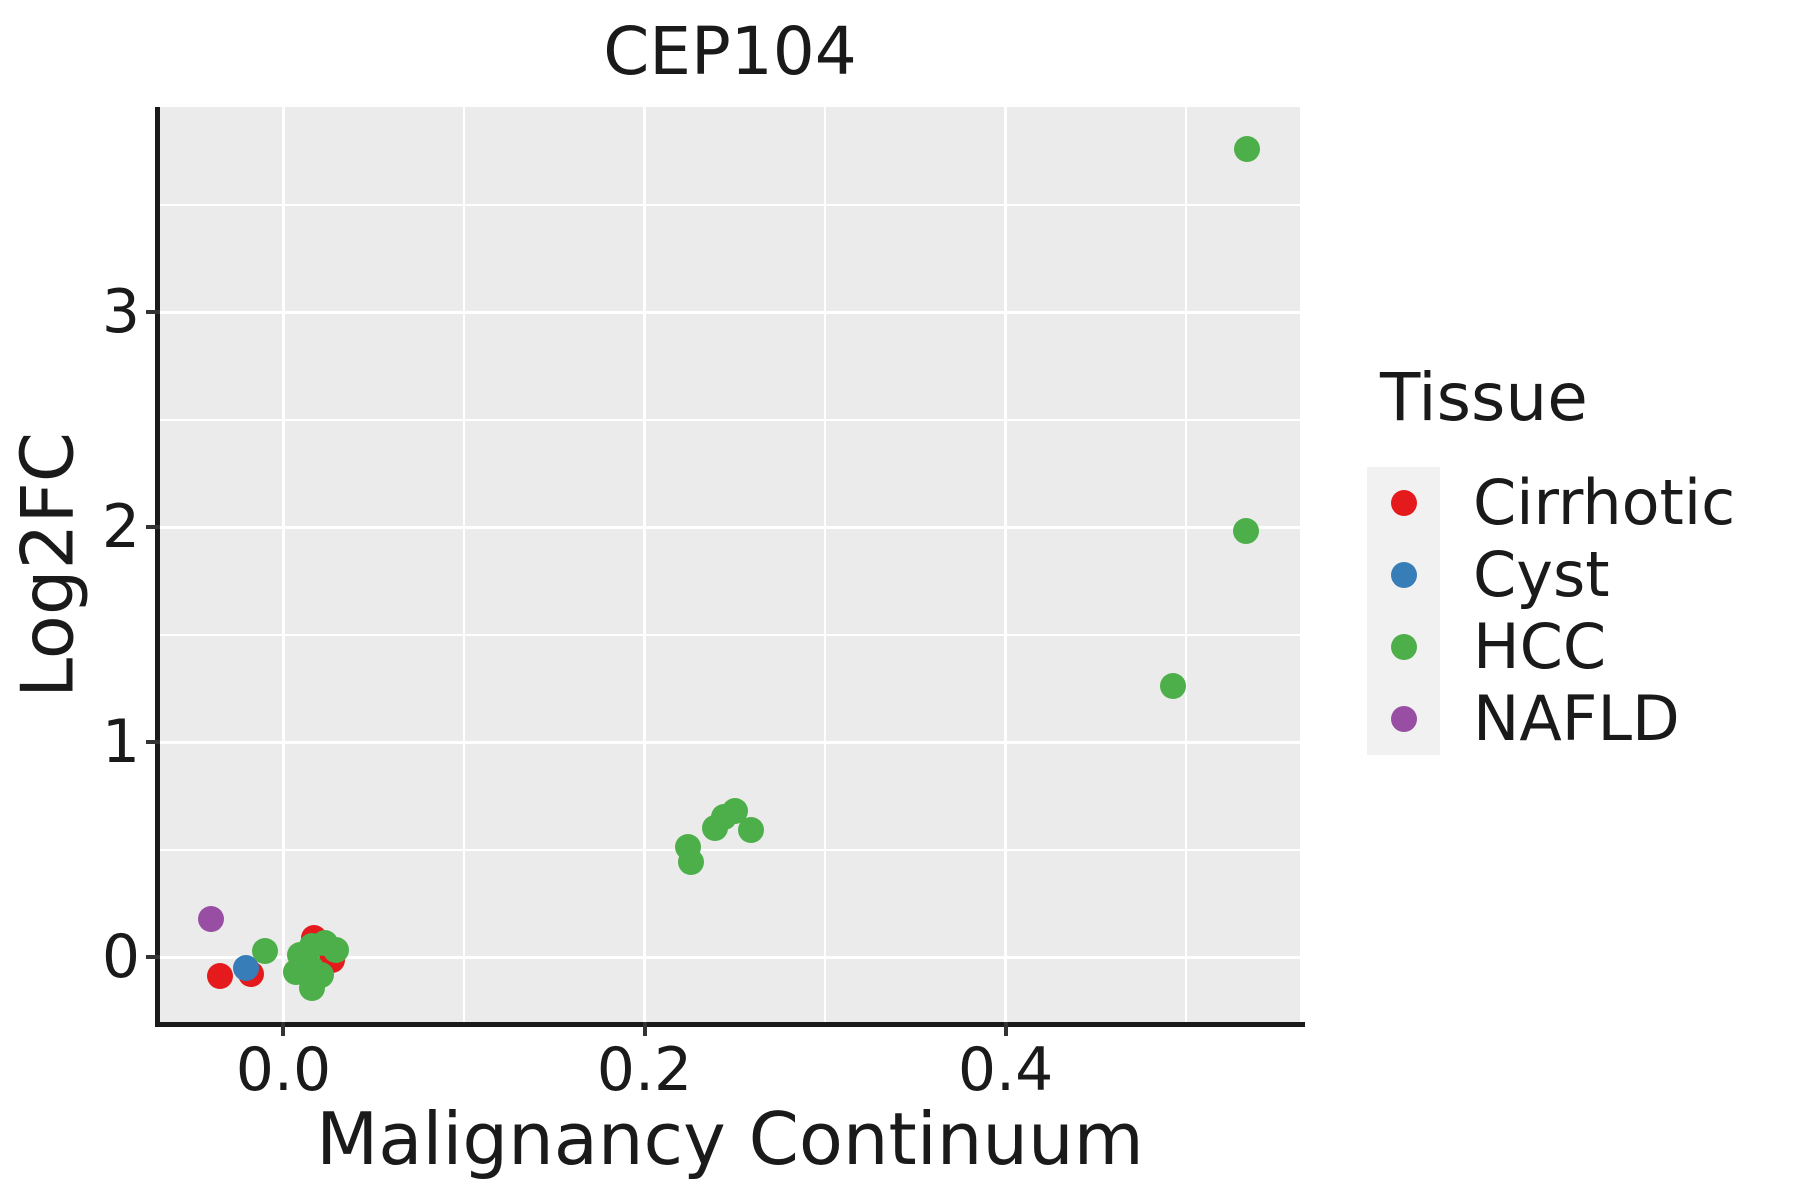 This screenshot has height=1200, width=1800. What do you see at coordinates (1540, 646) in the screenshot?
I see `legend-label: HCC` at bounding box center [1540, 646].